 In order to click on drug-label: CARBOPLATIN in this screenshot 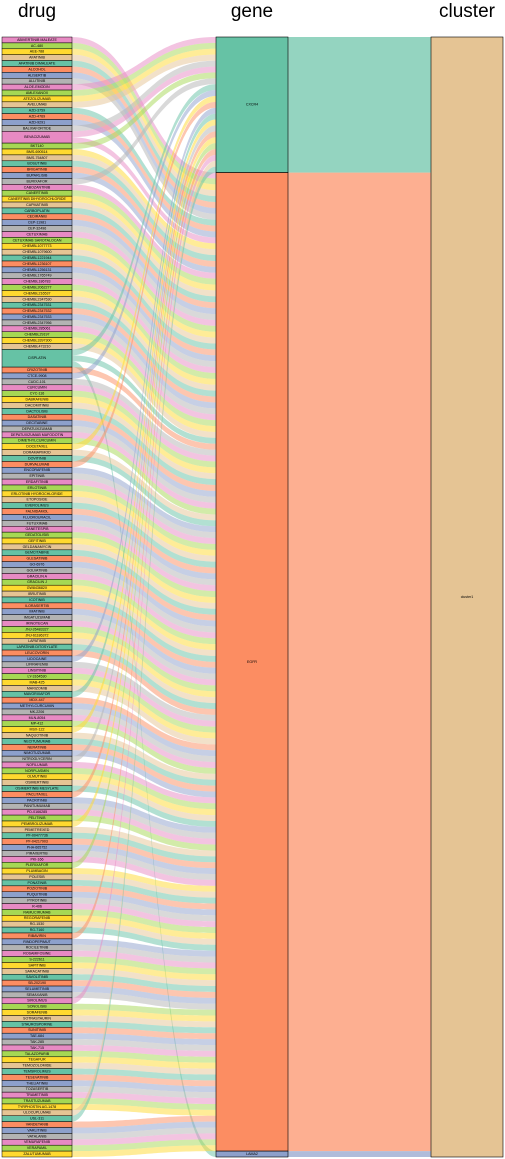, I will do `click(36, 211)`.